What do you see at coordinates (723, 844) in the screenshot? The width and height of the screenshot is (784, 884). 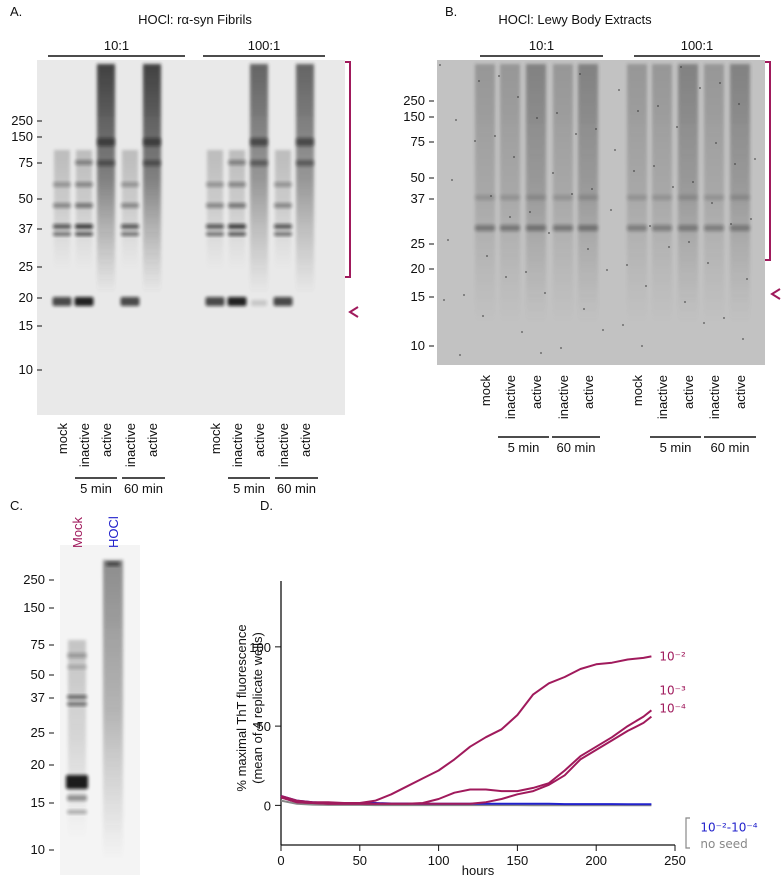 I see `series-label: no seed` at bounding box center [723, 844].